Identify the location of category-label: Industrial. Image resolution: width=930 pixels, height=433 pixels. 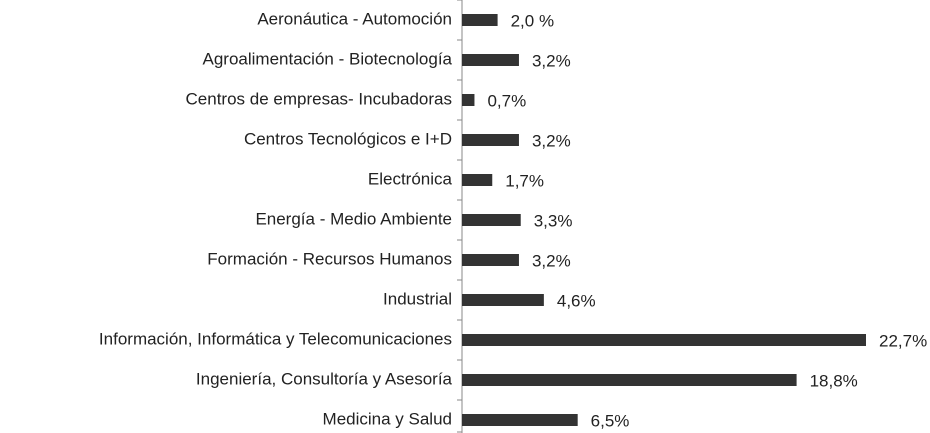
(417, 298).